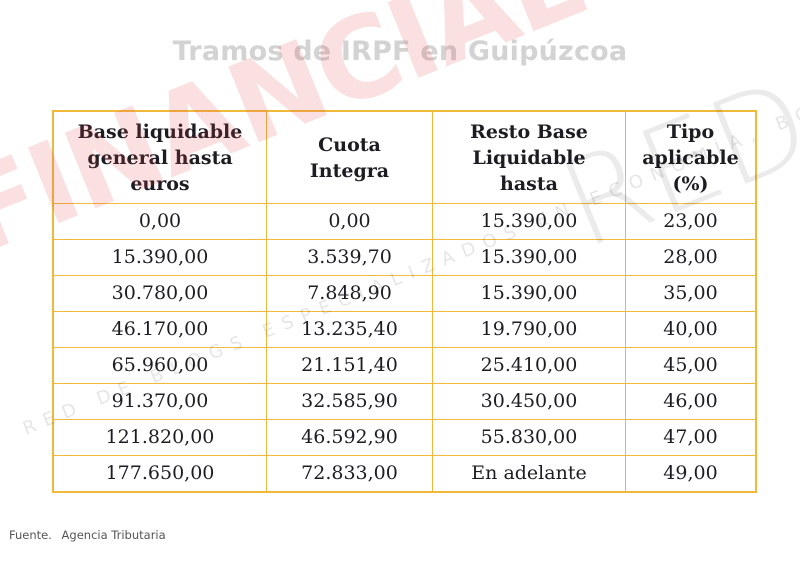 This screenshot has width=800, height=564. I want to click on table-row: 46.170,00 13.235,40 19.790,00 40,00, so click(404, 329).